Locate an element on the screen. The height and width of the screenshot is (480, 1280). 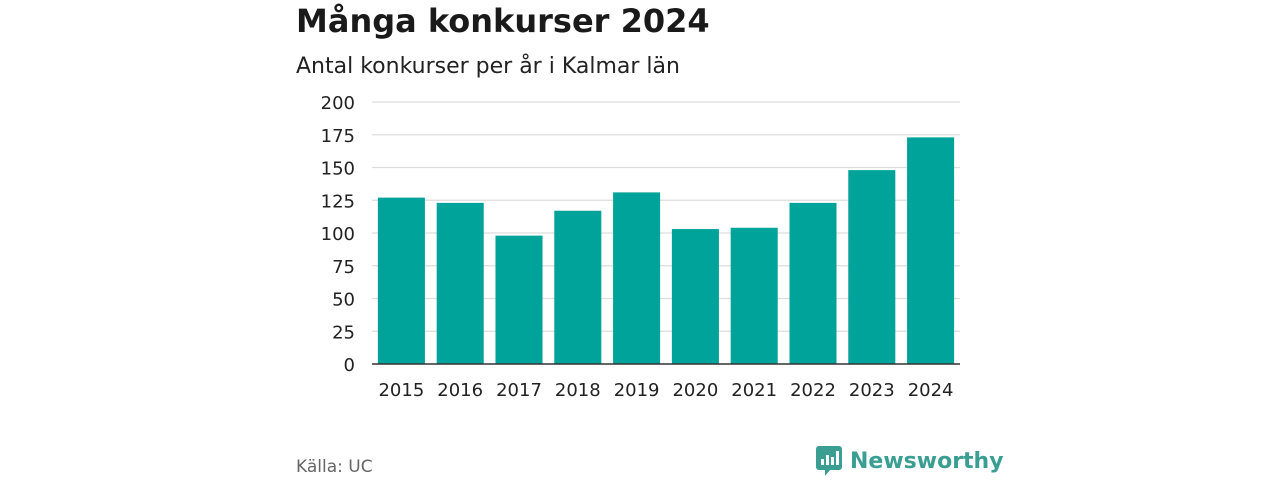
x-tick-label: 2015 is located at coordinates (401, 390).